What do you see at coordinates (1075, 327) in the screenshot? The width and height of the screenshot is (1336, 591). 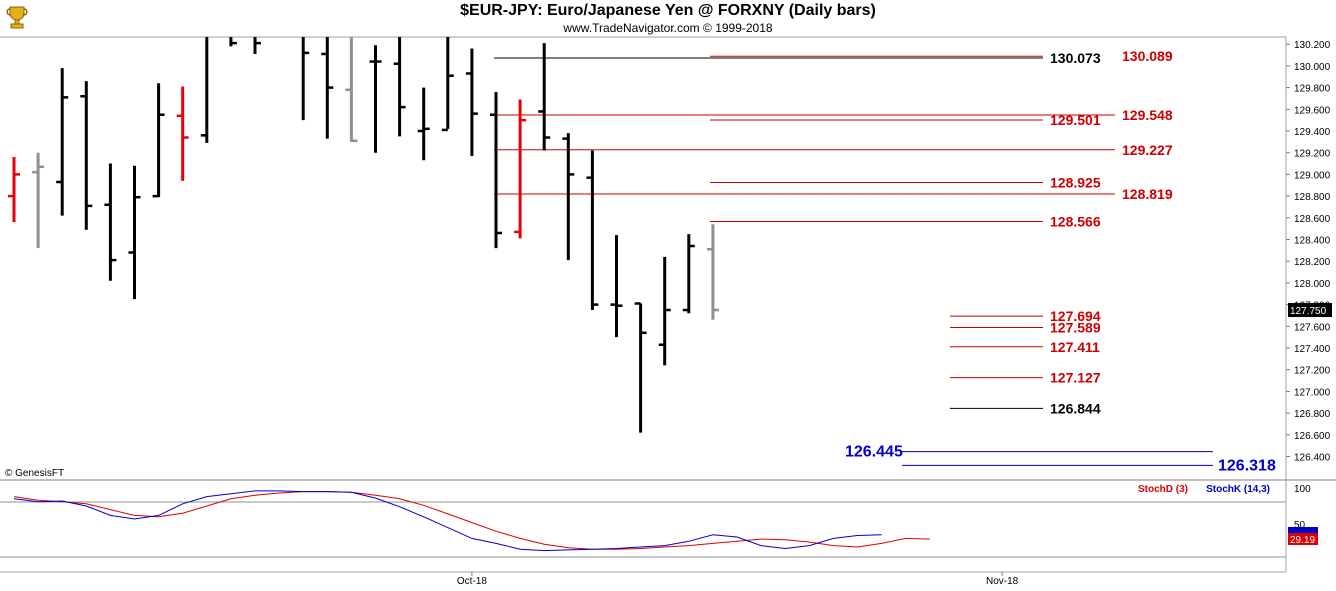 I see `price-level-label: 127.589` at bounding box center [1075, 327].